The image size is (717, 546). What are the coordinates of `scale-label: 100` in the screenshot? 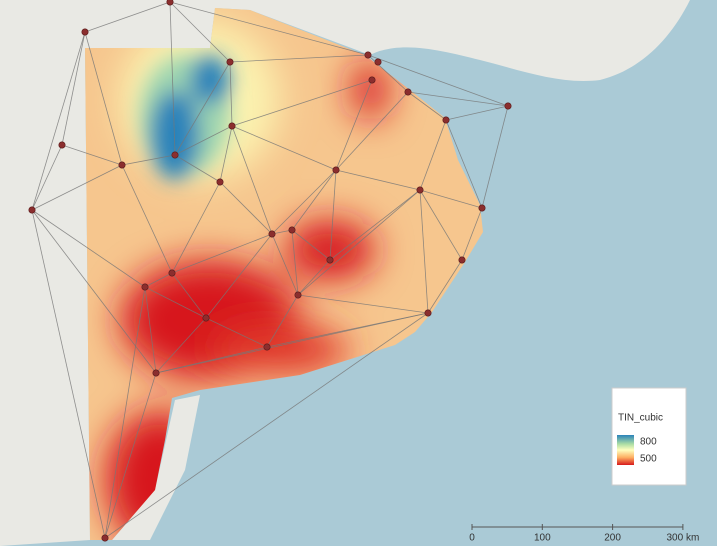 It's located at (542, 538).